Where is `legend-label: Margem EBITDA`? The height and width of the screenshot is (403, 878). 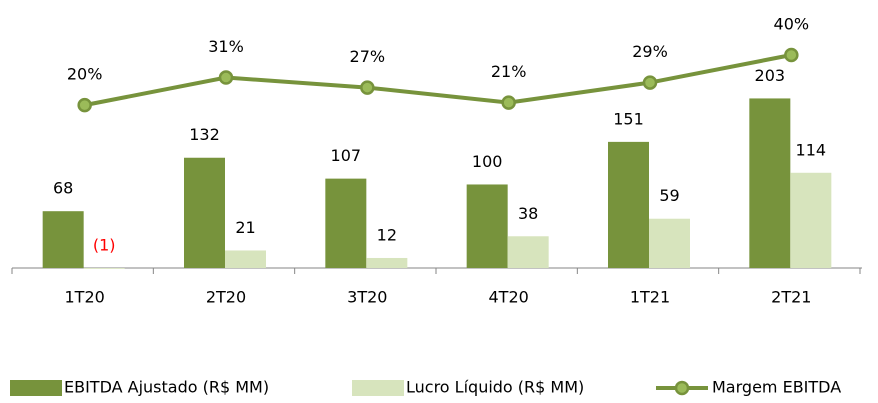 legend-label: Margem EBITDA is located at coordinates (776, 387).